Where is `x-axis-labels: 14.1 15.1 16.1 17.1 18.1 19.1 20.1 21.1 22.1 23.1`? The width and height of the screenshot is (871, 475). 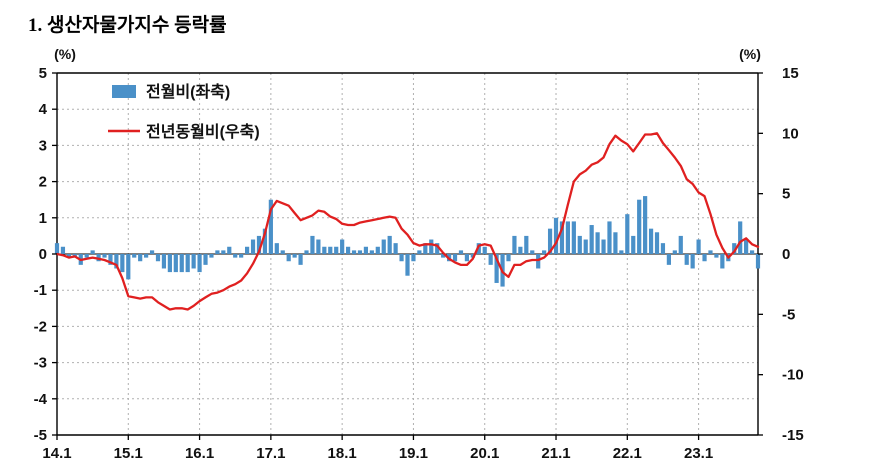
x-axis-labels: 14.1 15.1 16.1 17.1 18.1 19.1 20.1 21.1 22.1 23.1 is located at coordinates (377, 448).